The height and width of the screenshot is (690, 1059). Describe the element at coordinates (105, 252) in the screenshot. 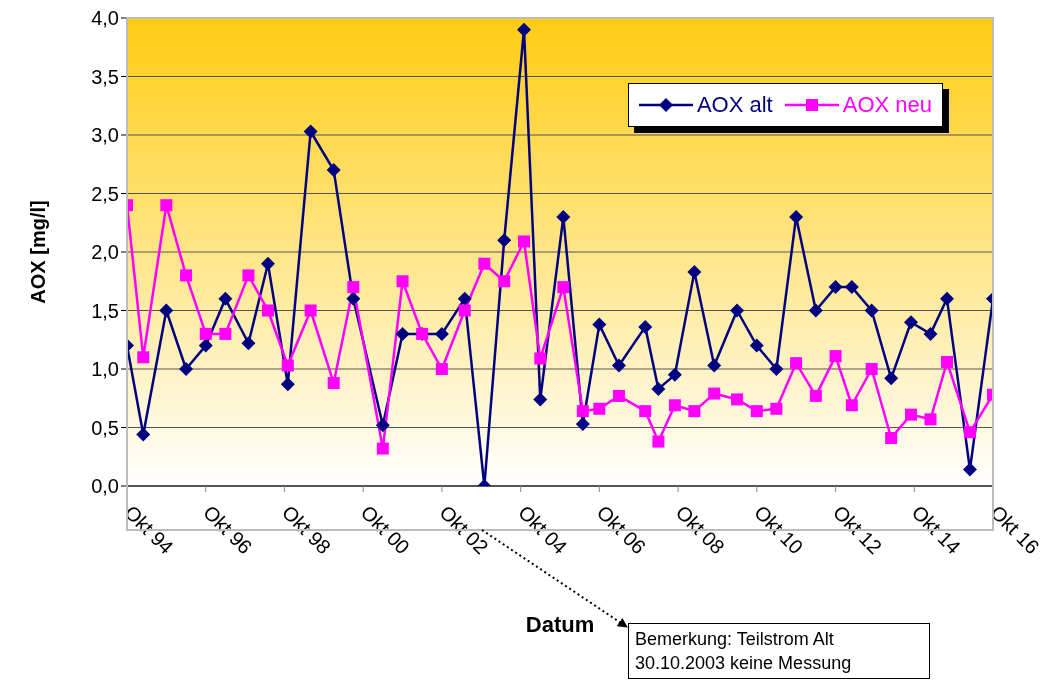

I see `y-tick-label: 2,0` at that location.